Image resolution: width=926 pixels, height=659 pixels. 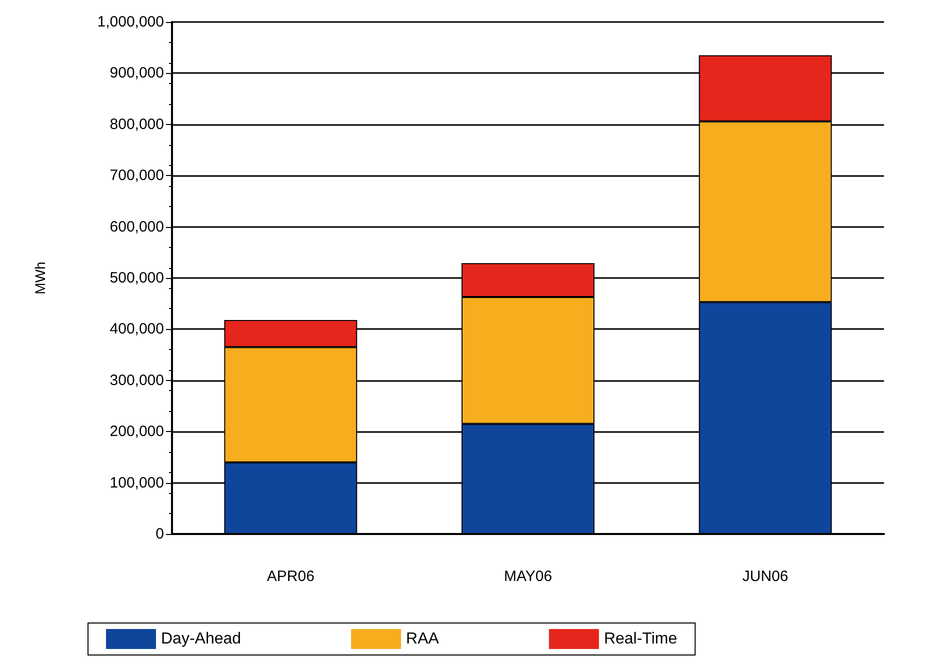 What do you see at coordinates (137, 329) in the screenshot?
I see `y-tick-label: 400,000` at bounding box center [137, 329].